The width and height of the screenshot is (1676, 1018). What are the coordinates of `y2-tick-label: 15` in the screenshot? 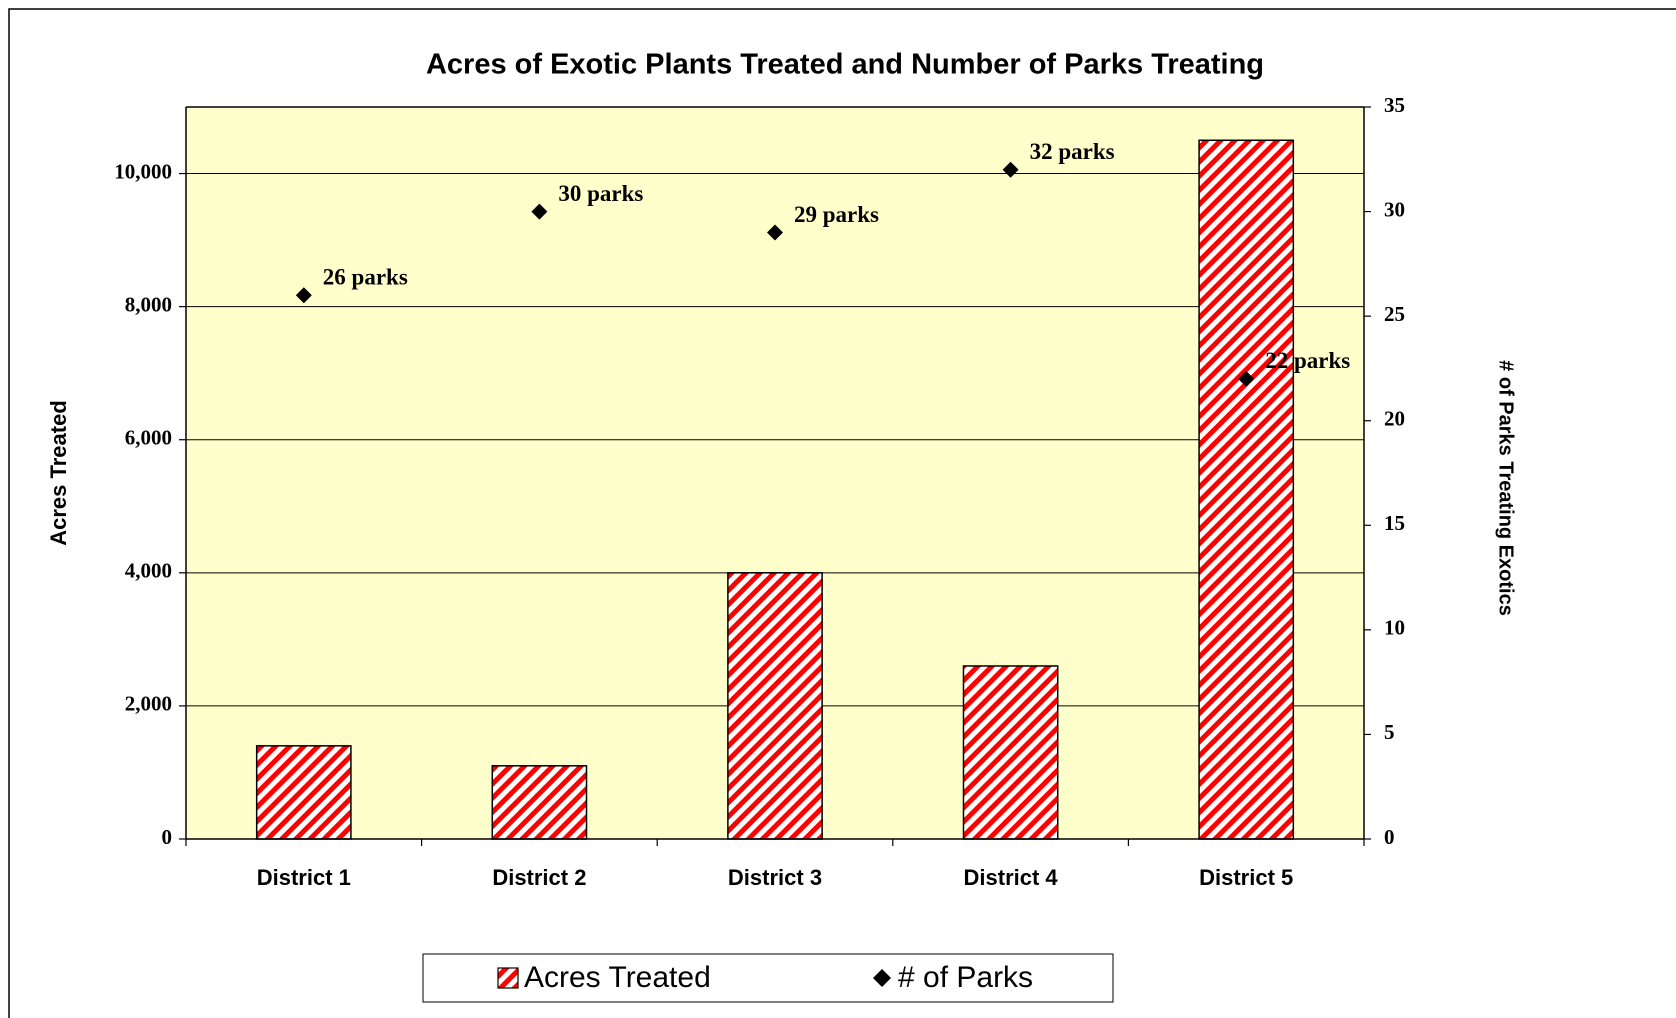 It's located at (1394, 523).